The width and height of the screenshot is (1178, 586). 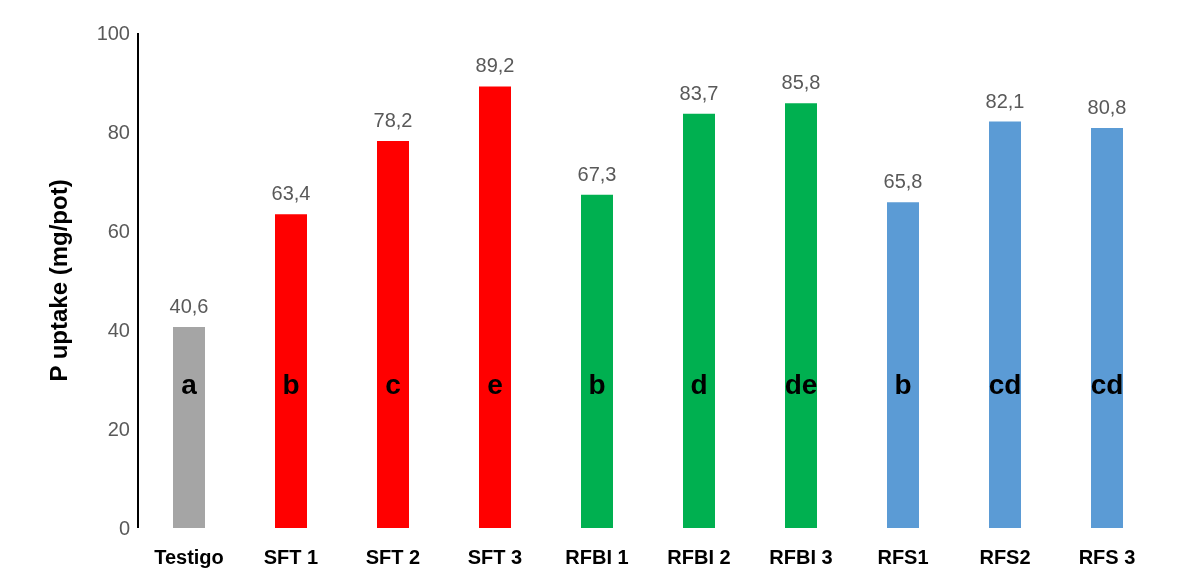 I want to click on x-tick-label: RFBI 3, so click(x=801, y=557).